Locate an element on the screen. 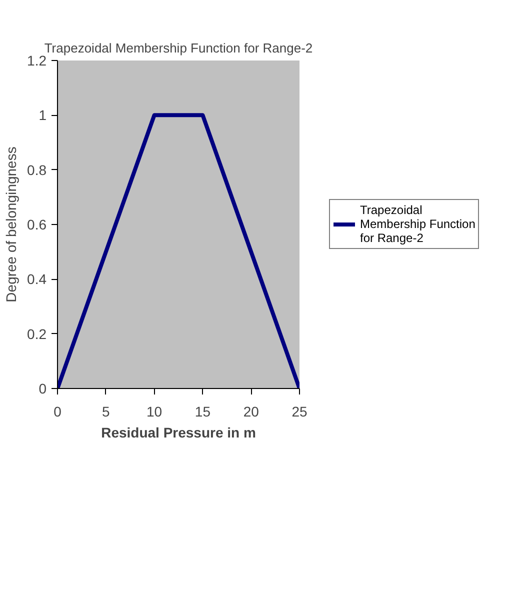 This screenshot has height=595, width=510. x-tick-label: 15 is located at coordinates (202, 412).